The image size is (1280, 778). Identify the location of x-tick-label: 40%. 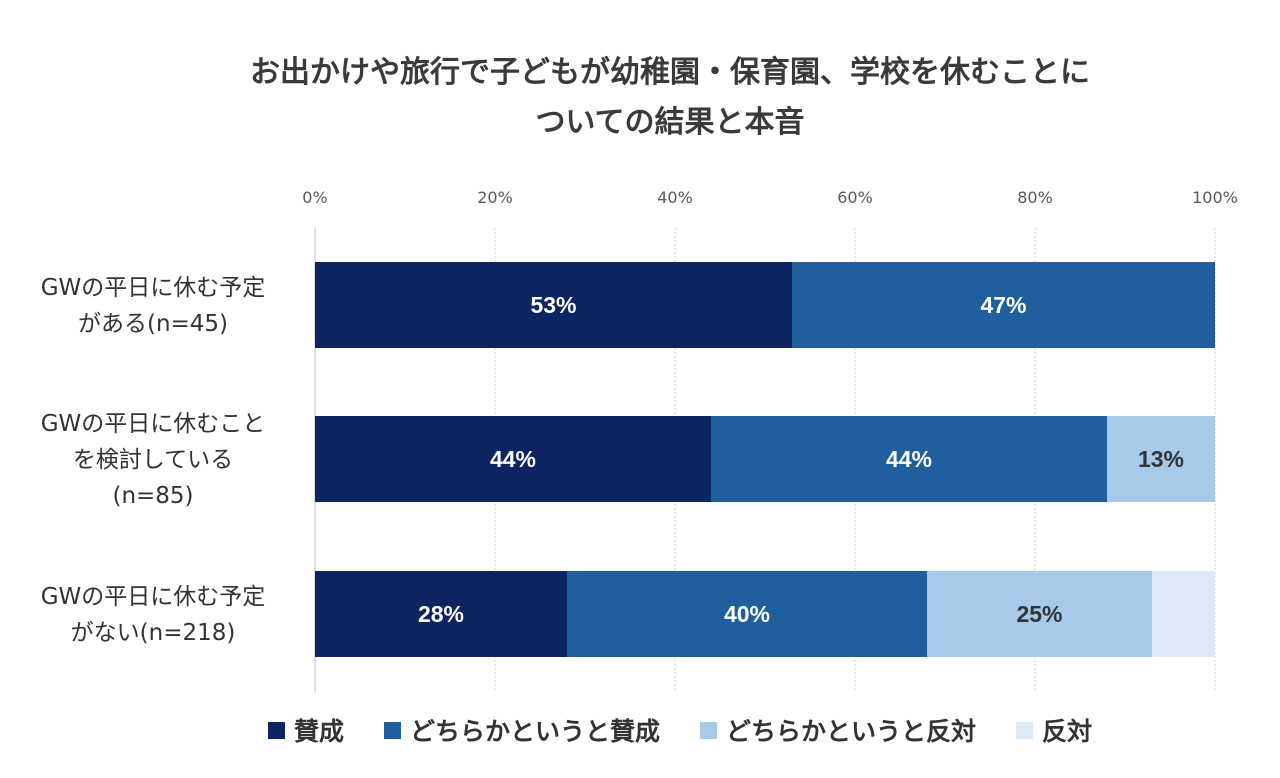
(675, 197).